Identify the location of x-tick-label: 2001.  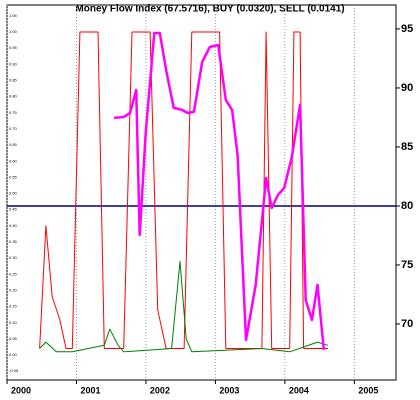
(90, 390).